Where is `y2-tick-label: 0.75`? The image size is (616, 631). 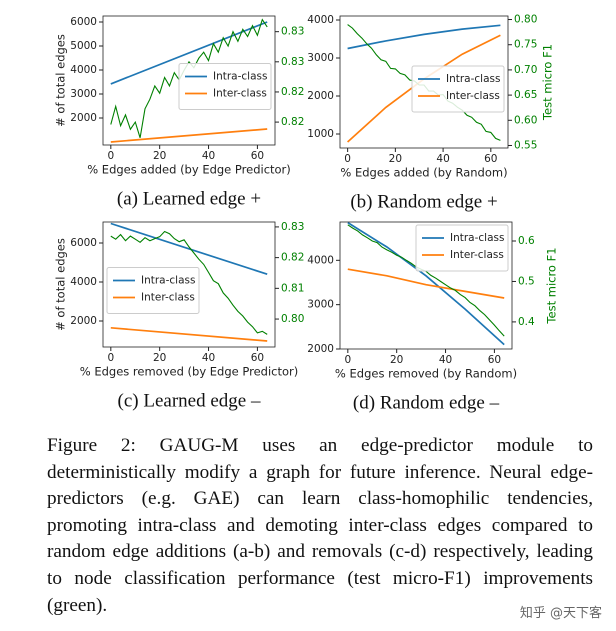
y2-tick-label: 0.75 is located at coordinates (525, 45).